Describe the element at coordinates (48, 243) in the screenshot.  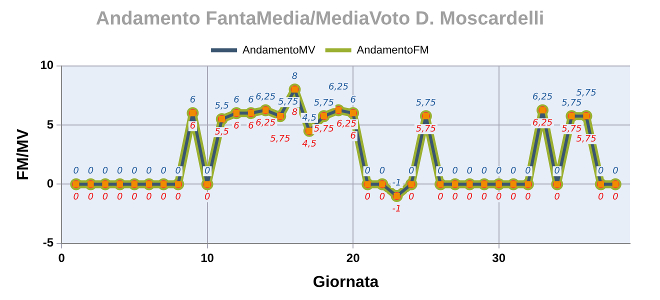
I see `y-tick-label: -5` at that location.